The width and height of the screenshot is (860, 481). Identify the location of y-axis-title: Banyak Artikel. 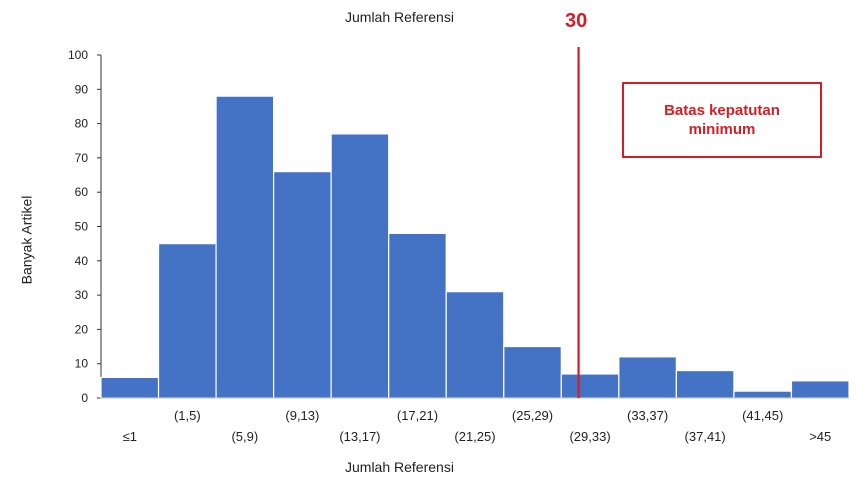
(26, 240).